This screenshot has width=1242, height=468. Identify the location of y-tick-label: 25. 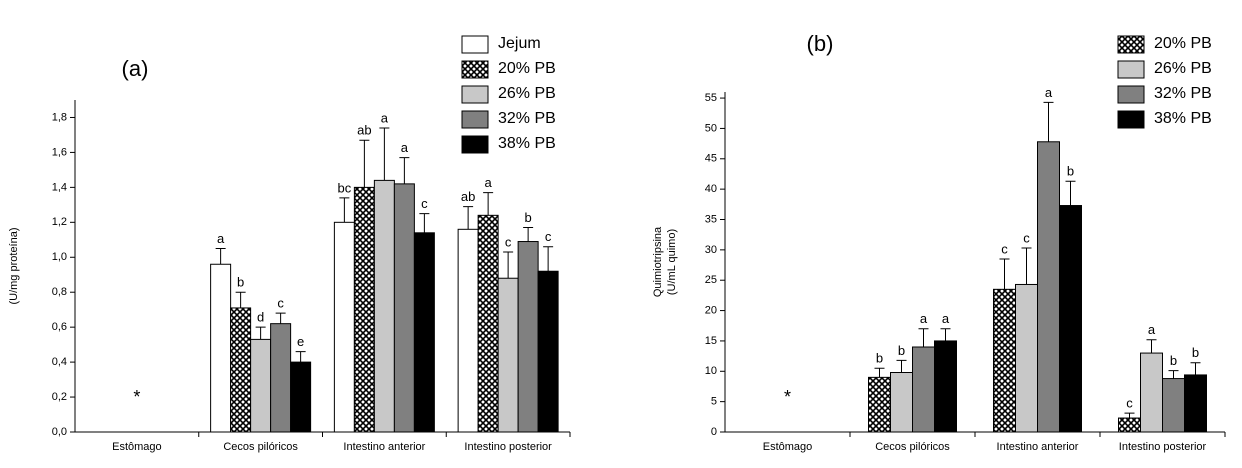
(711, 280).